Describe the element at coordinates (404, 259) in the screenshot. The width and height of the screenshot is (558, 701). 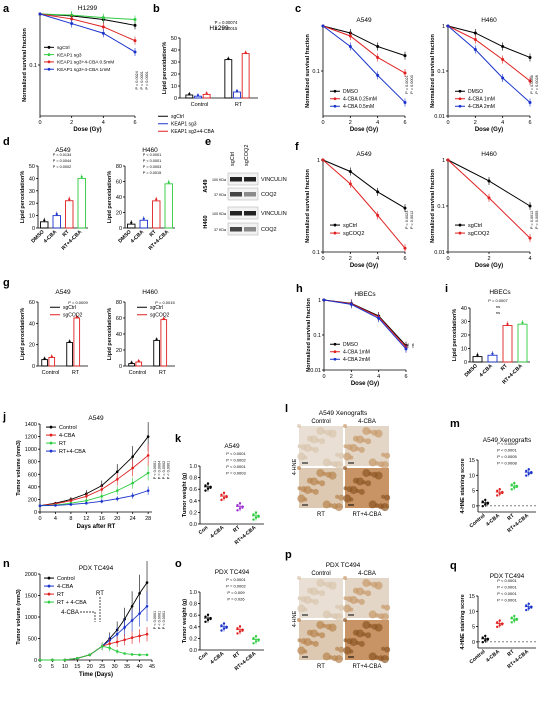
I see `panel-f-xtick-label: 6` at that location.